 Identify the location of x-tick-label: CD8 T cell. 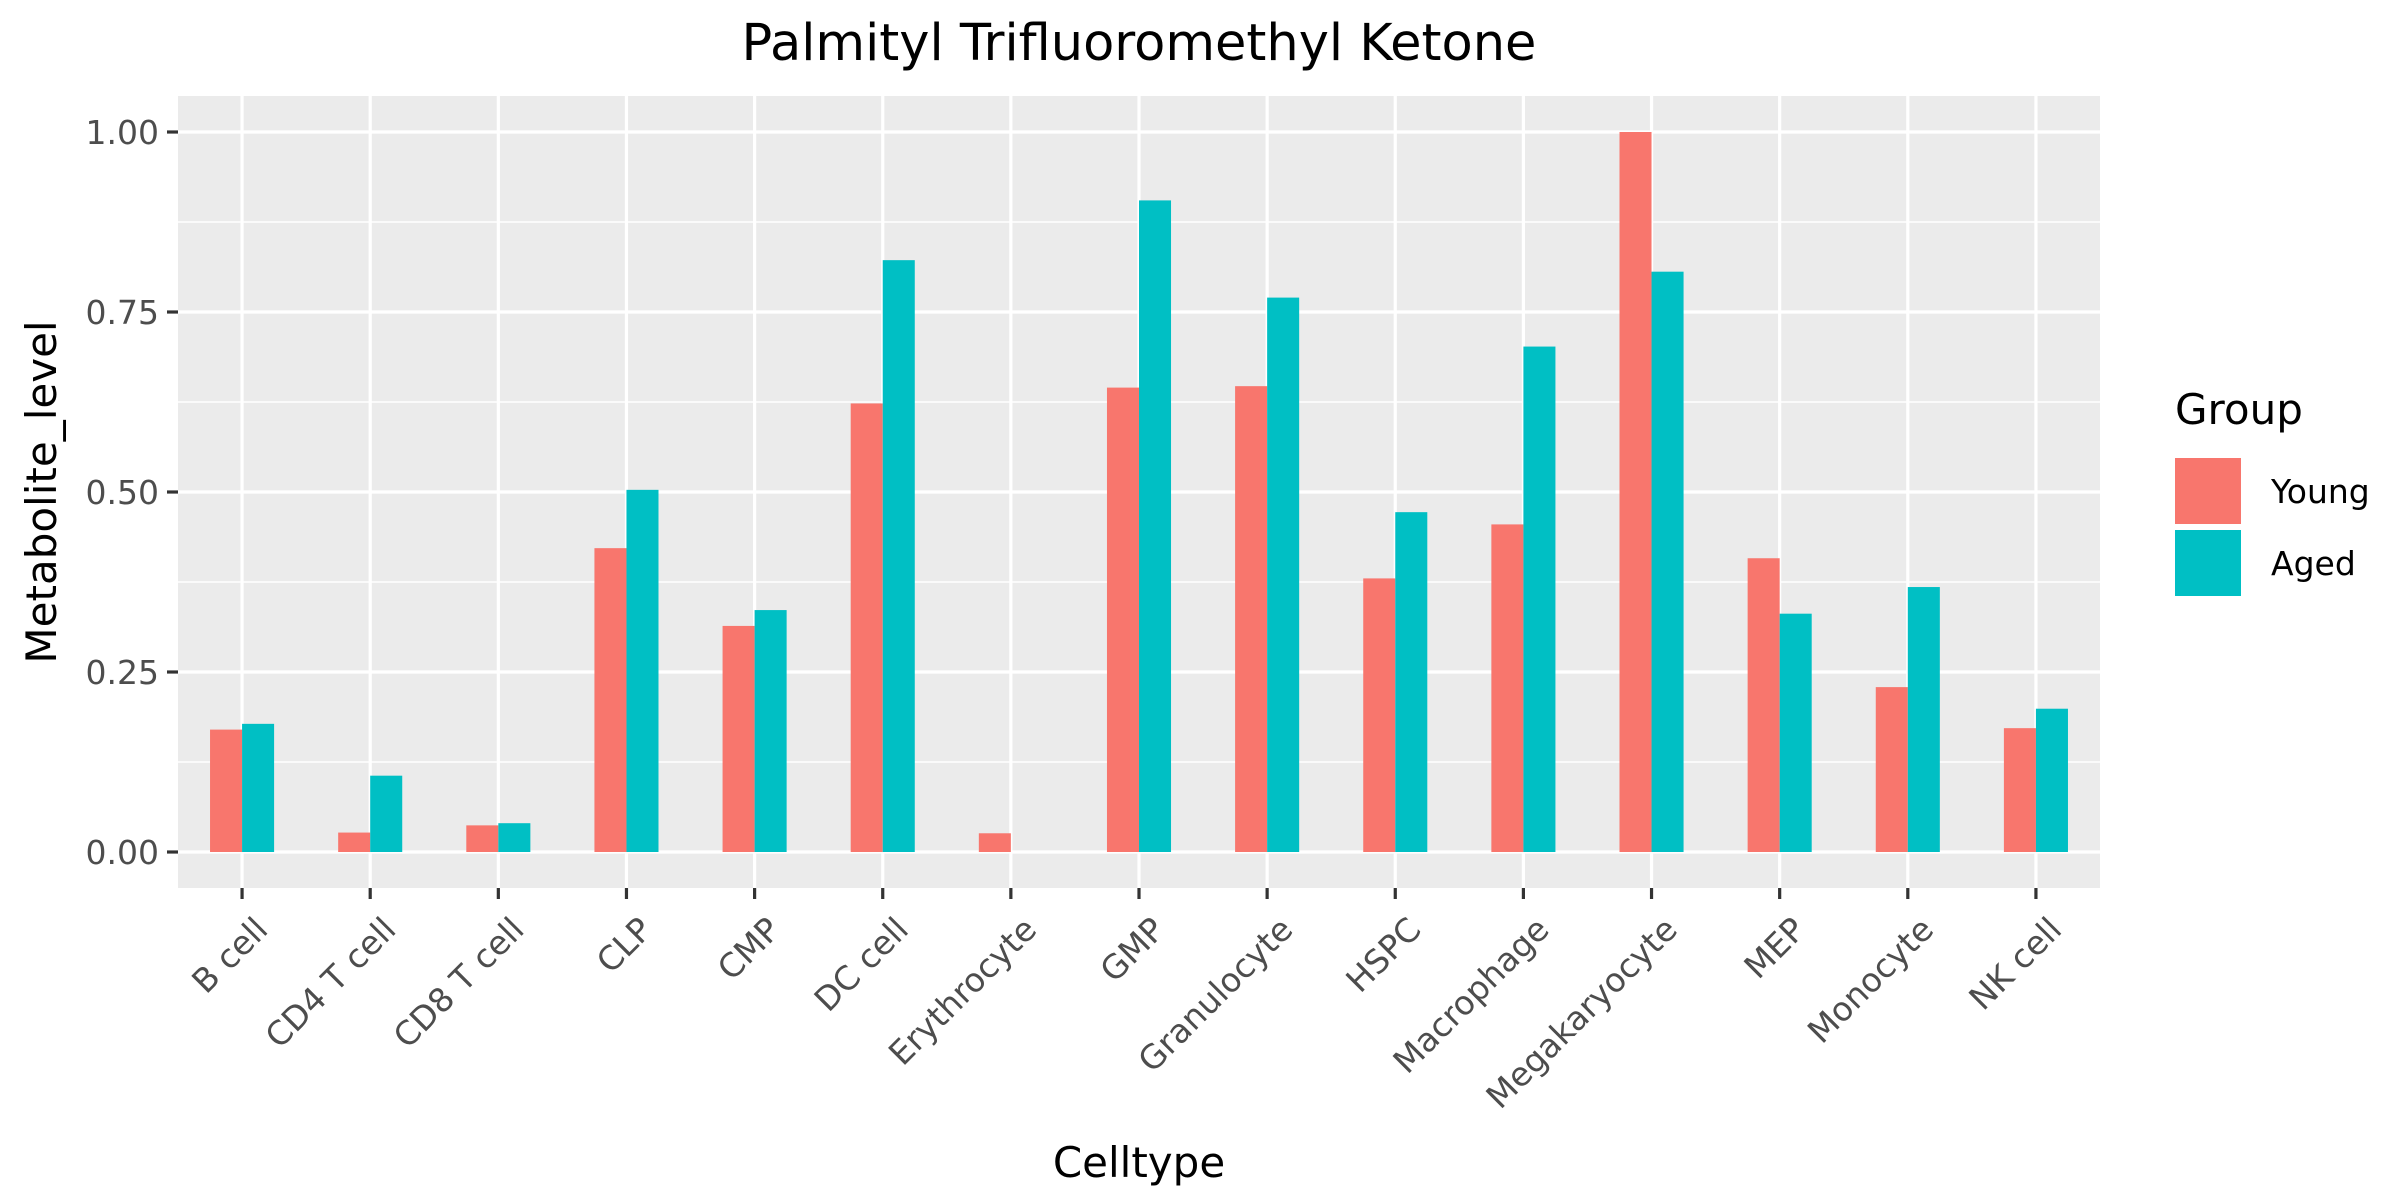
(459, 983).